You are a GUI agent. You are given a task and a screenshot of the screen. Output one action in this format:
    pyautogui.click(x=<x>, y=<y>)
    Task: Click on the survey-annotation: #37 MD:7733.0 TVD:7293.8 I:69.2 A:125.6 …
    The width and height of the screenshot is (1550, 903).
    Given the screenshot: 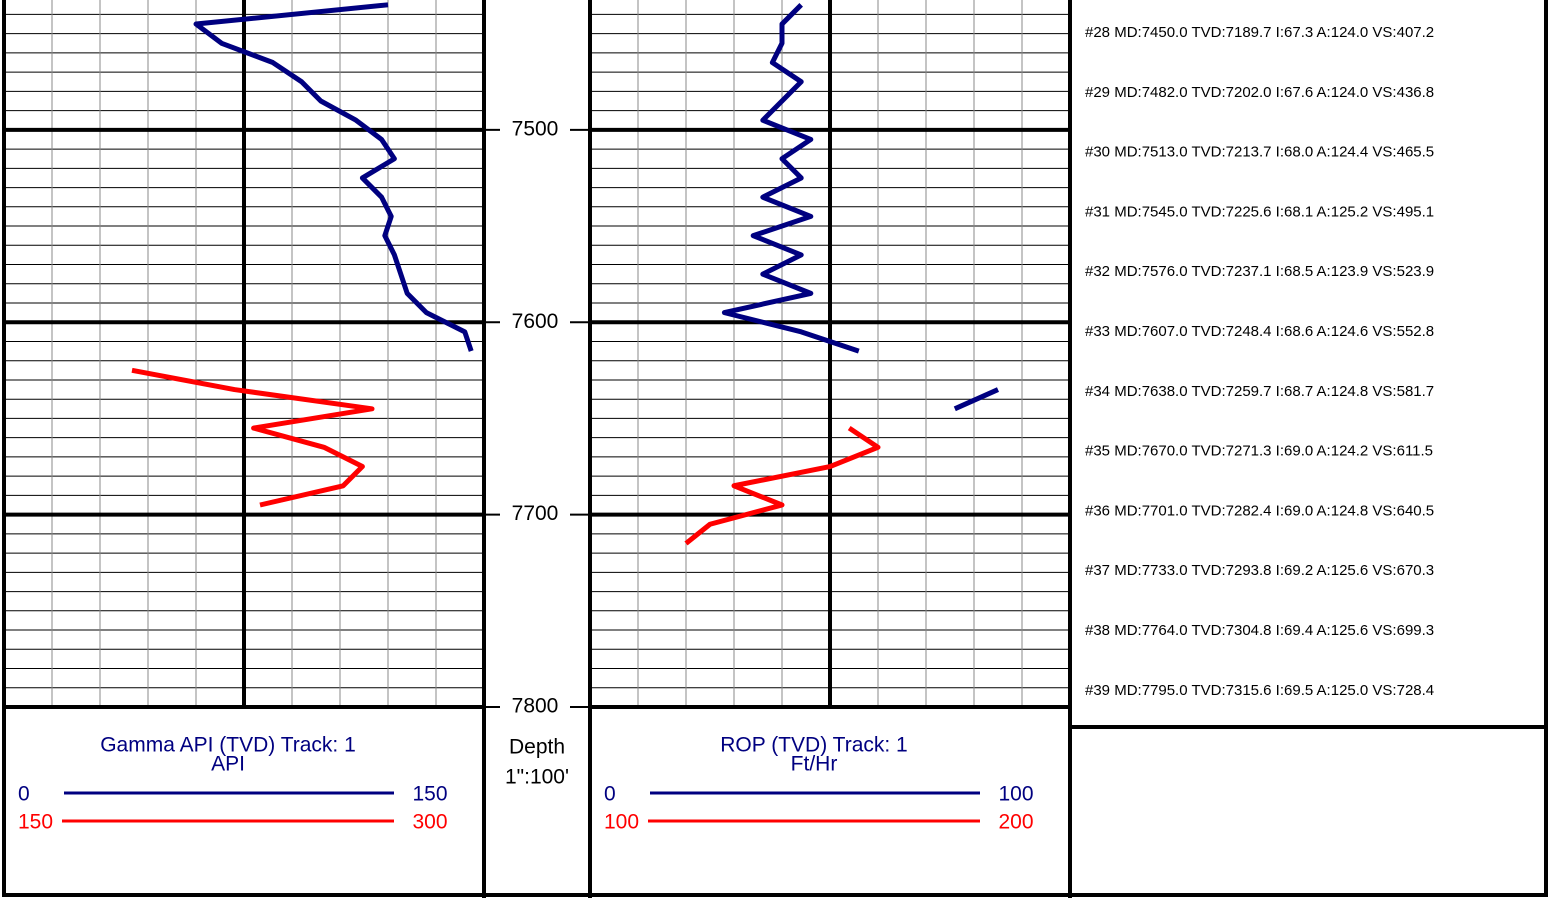 What is the action you would take?
    pyautogui.click(x=1259, y=570)
    